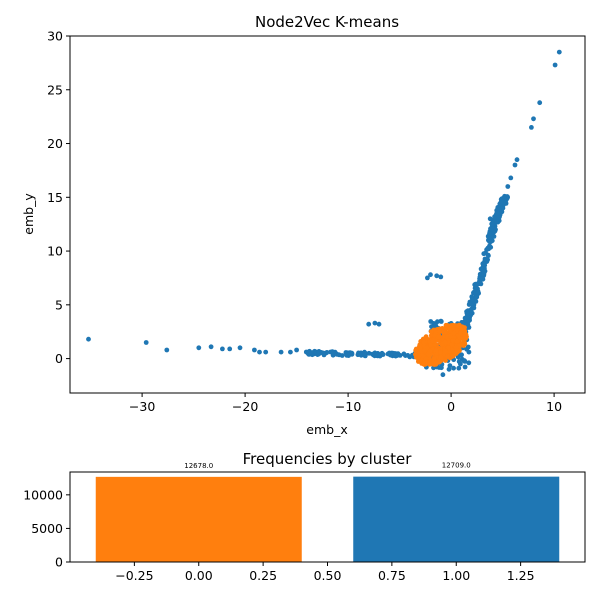  I want to click on scatter-y-tick-label: 25, so click(55, 89).